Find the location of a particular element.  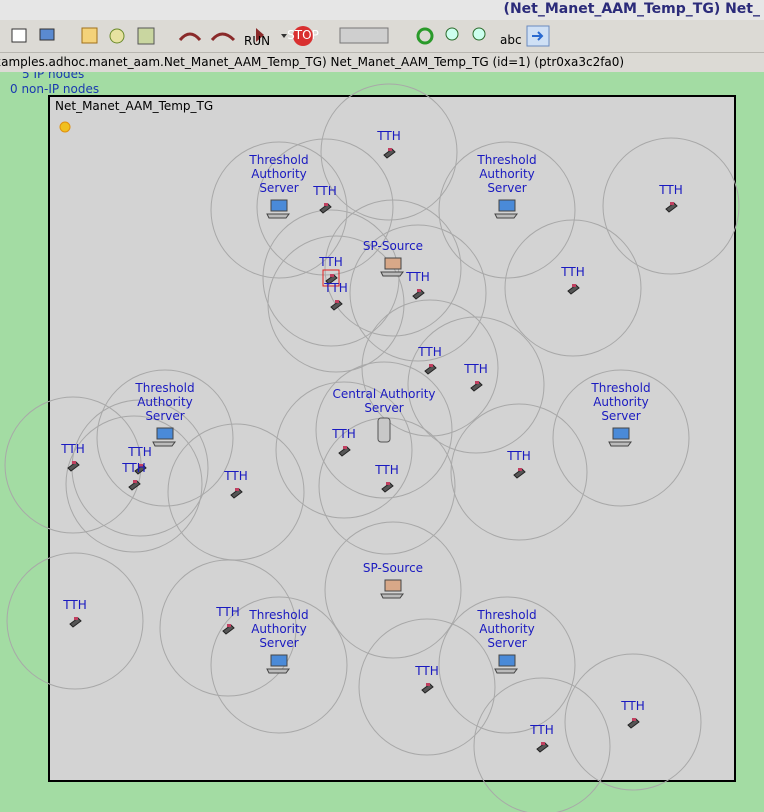

network-name: Net_Manet_AAM_Temp_TG is located at coordinates (134, 106).